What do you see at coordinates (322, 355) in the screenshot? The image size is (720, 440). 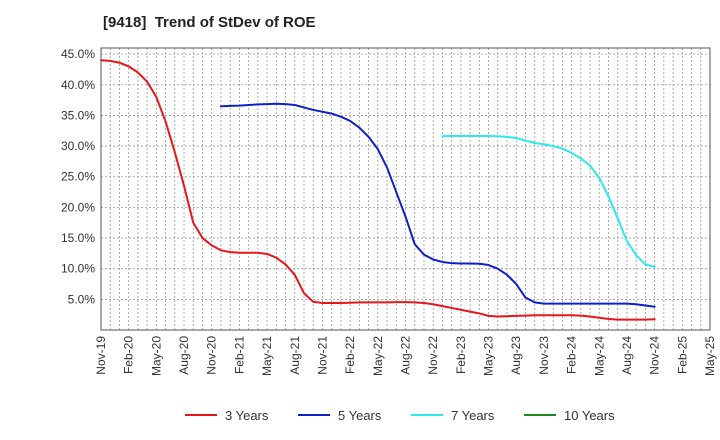 I see `x-tick-label: Nov-21` at bounding box center [322, 355].